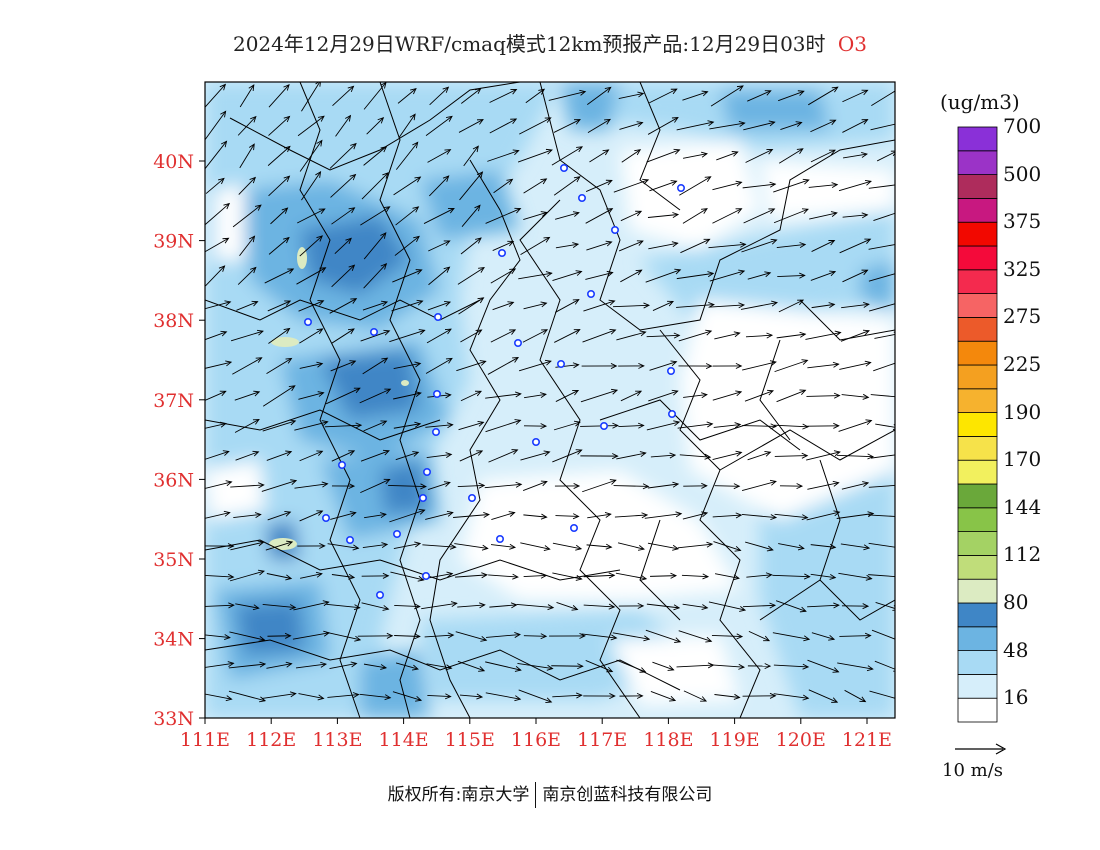 This screenshot has height=850, width=1100. I want to click on lat-tick-label: 39N, so click(173, 242).